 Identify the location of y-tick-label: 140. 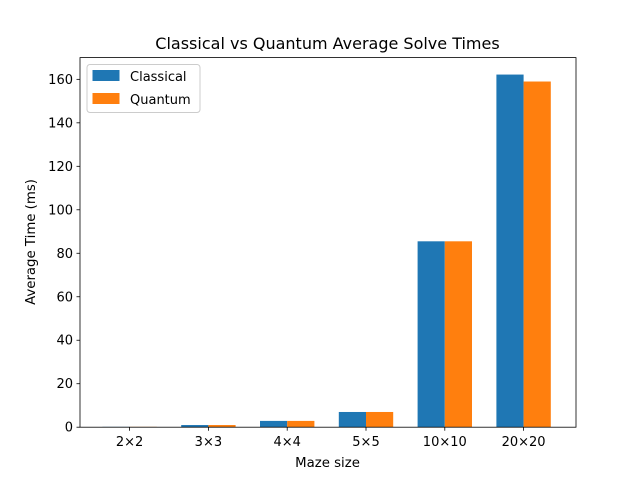
(60, 123).